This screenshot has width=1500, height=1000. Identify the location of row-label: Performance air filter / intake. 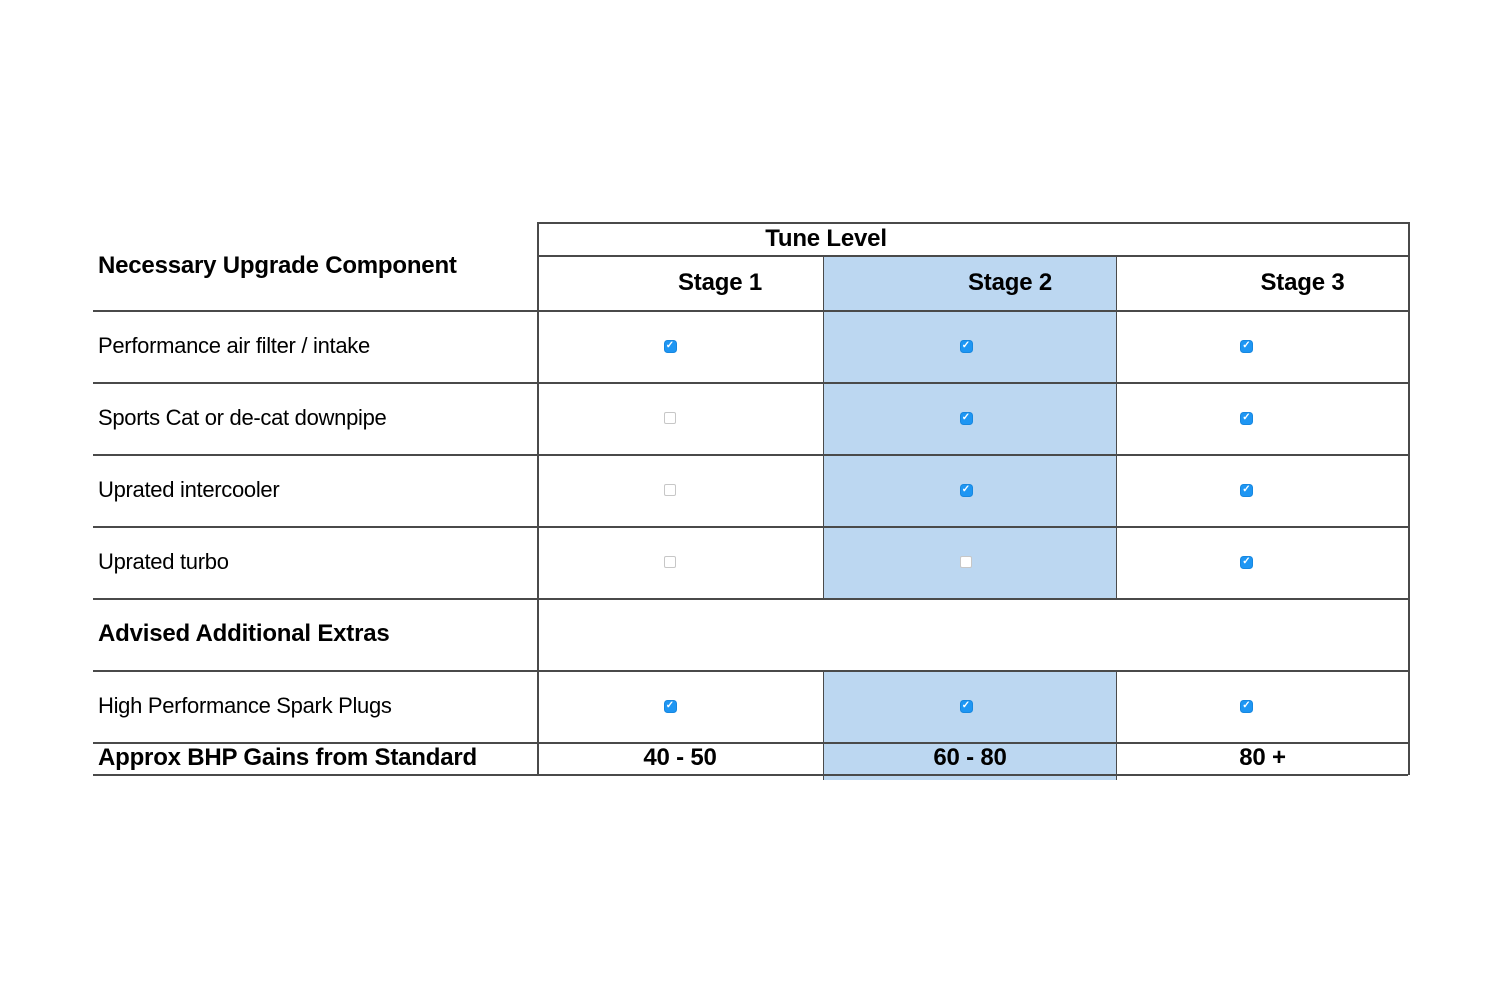
(234, 345).